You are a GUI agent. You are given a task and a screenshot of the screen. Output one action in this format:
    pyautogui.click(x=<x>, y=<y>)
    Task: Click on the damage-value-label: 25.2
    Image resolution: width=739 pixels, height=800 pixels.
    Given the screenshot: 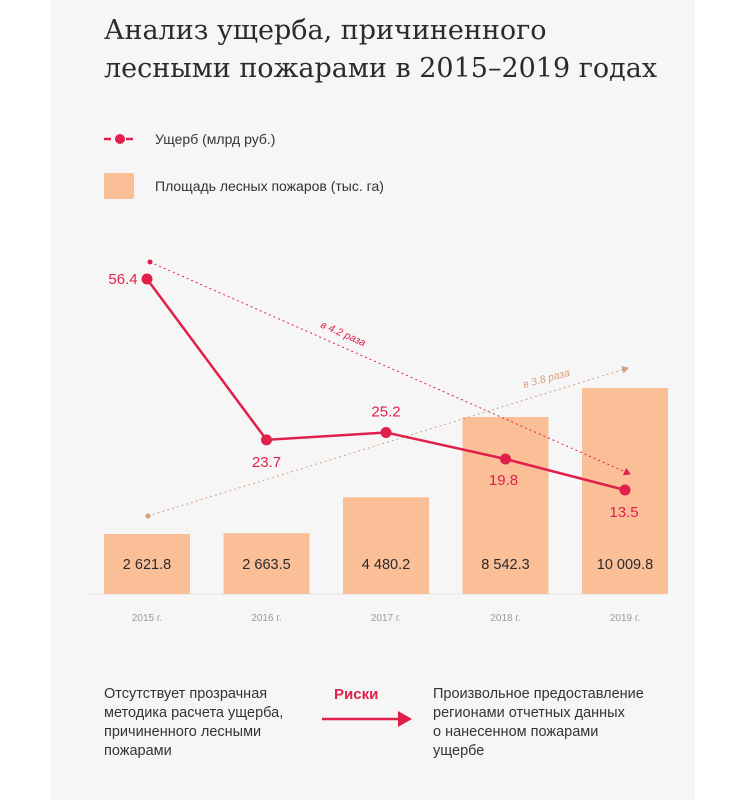 What is the action you would take?
    pyautogui.click(x=385, y=411)
    